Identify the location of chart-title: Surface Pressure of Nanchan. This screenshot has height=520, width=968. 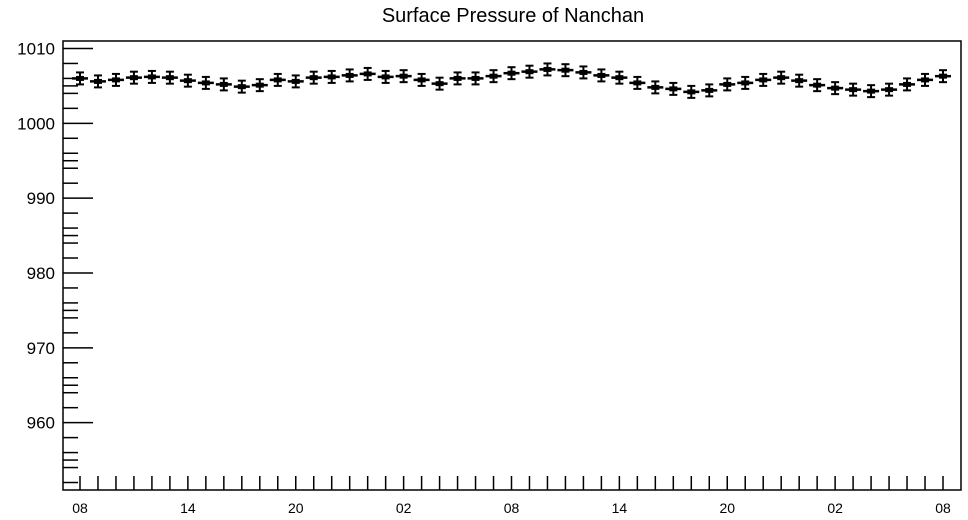
(513, 16).